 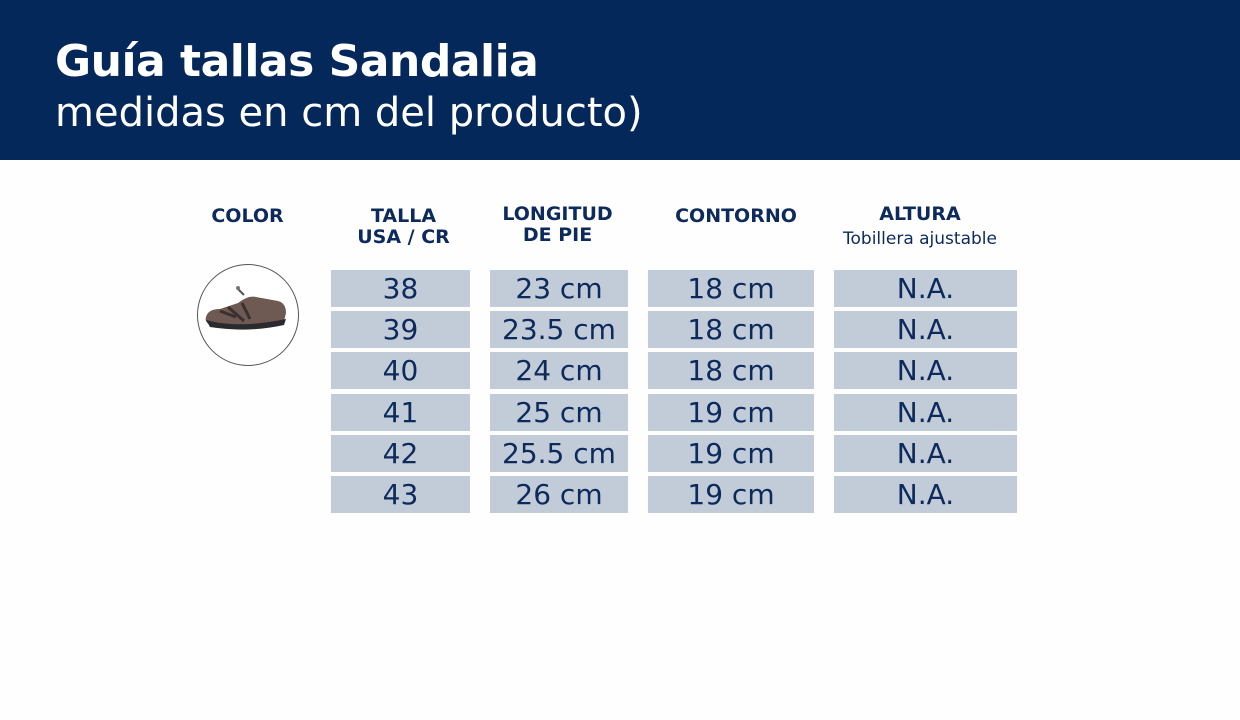 What do you see at coordinates (559, 370) in the screenshot?
I see `cell-longitud: 24 cm` at bounding box center [559, 370].